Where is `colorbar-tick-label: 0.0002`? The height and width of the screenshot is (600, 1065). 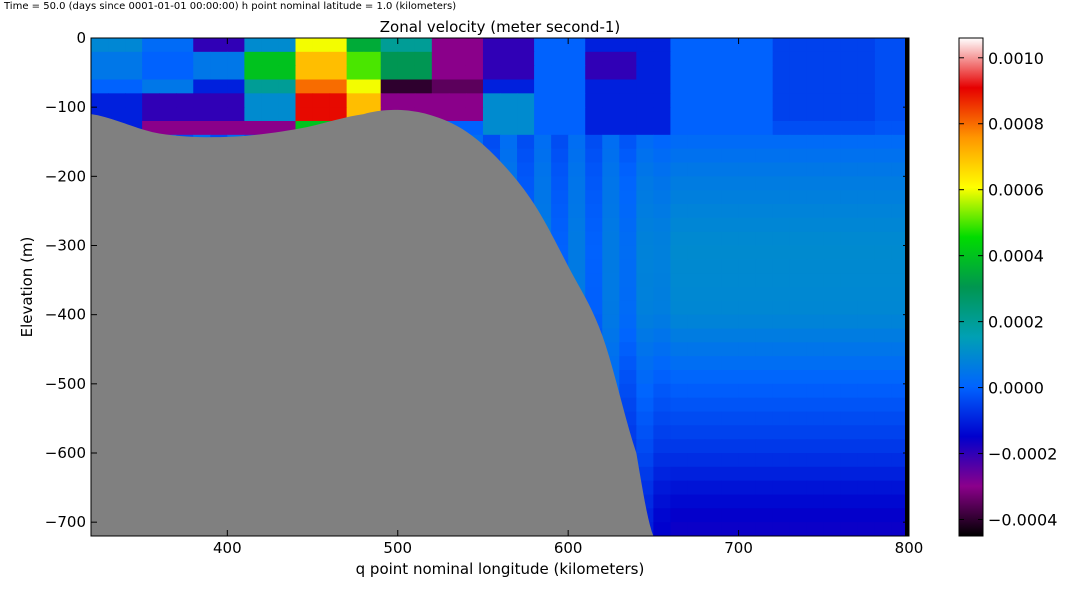 colorbar-tick-label: 0.0002 is located at coordinates (1016, 322).